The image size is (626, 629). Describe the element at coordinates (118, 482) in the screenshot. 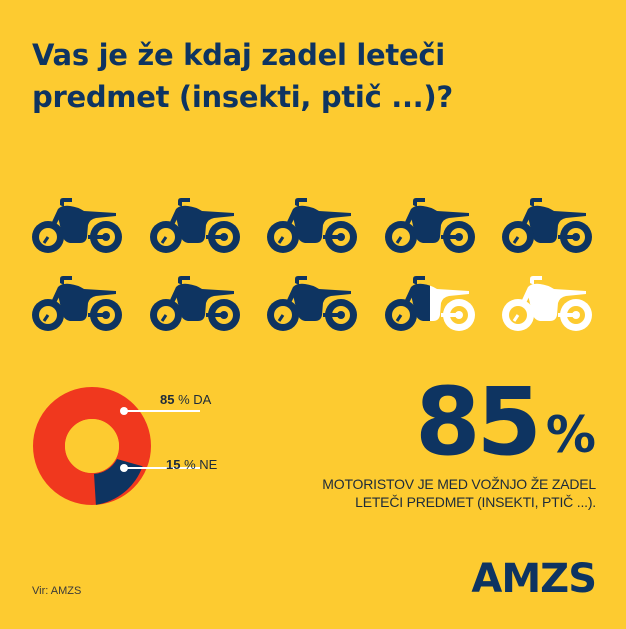

I see `donut-slice-ne` at that location.